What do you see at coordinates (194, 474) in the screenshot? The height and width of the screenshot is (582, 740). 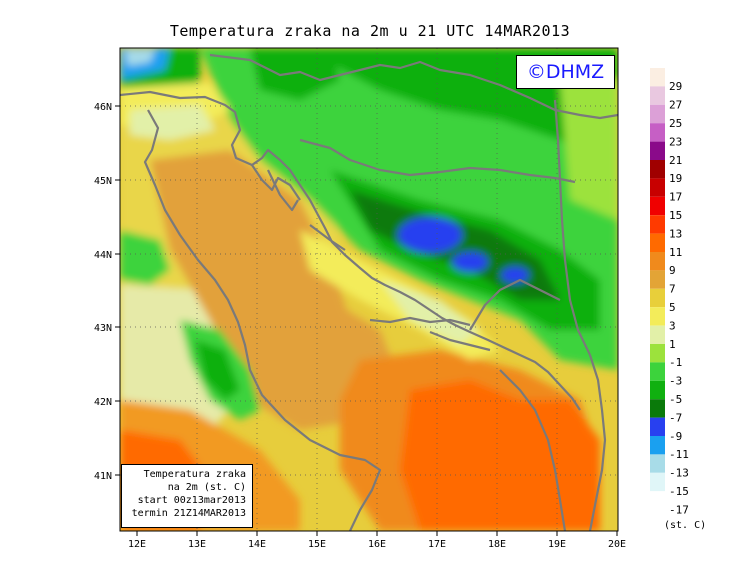 I see `info-line-variable: Temperatura zraka` at bounding box center [194, 474].